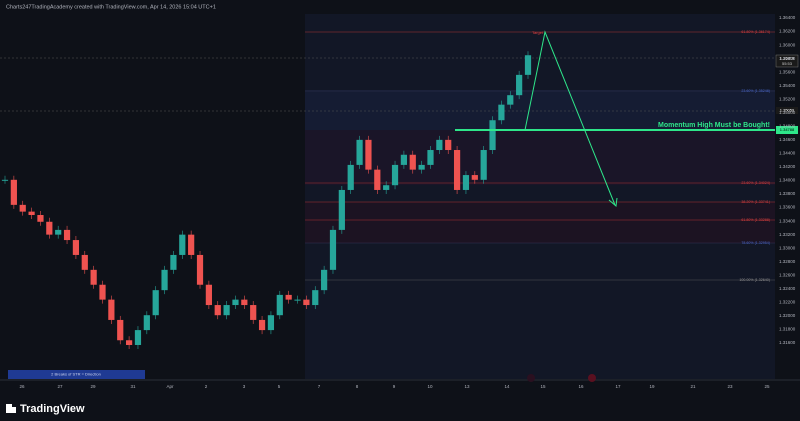  I want to click on price-label: 1.35200, so click(787, 98).